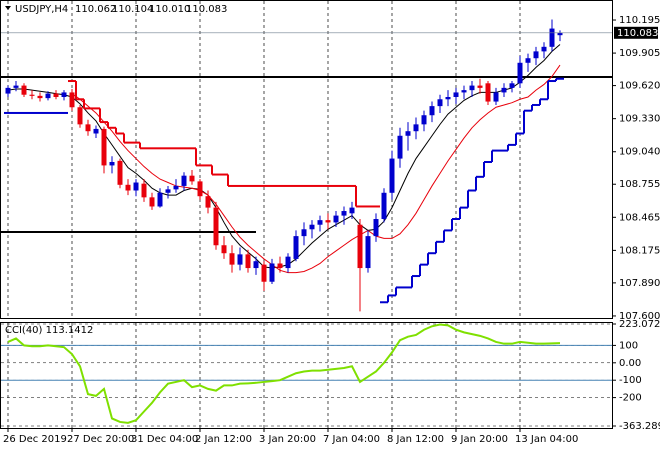 The height and width of the screenshot is (454, 660). Describe the element at coordinates (100, 439) in the screenshot. I see `x-tick-label: 27 Dec 20:00` at that location.